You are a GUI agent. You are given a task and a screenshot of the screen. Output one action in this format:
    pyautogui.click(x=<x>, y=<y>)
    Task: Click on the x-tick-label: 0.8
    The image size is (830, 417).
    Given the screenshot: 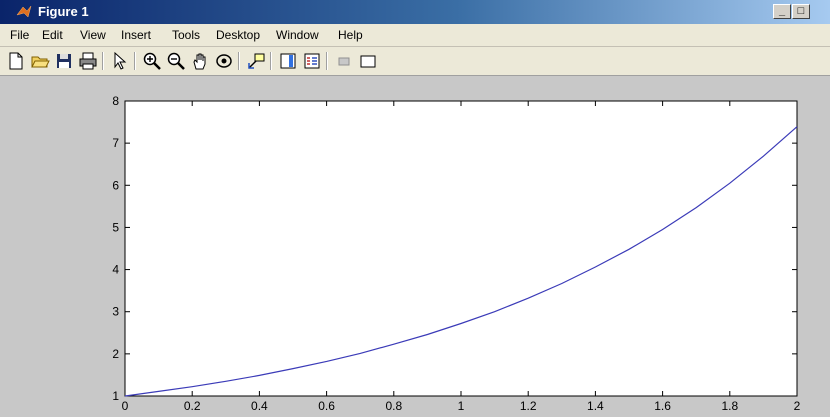 What is the action you would take?
    pyautogui.click(x=393, y=405)
    